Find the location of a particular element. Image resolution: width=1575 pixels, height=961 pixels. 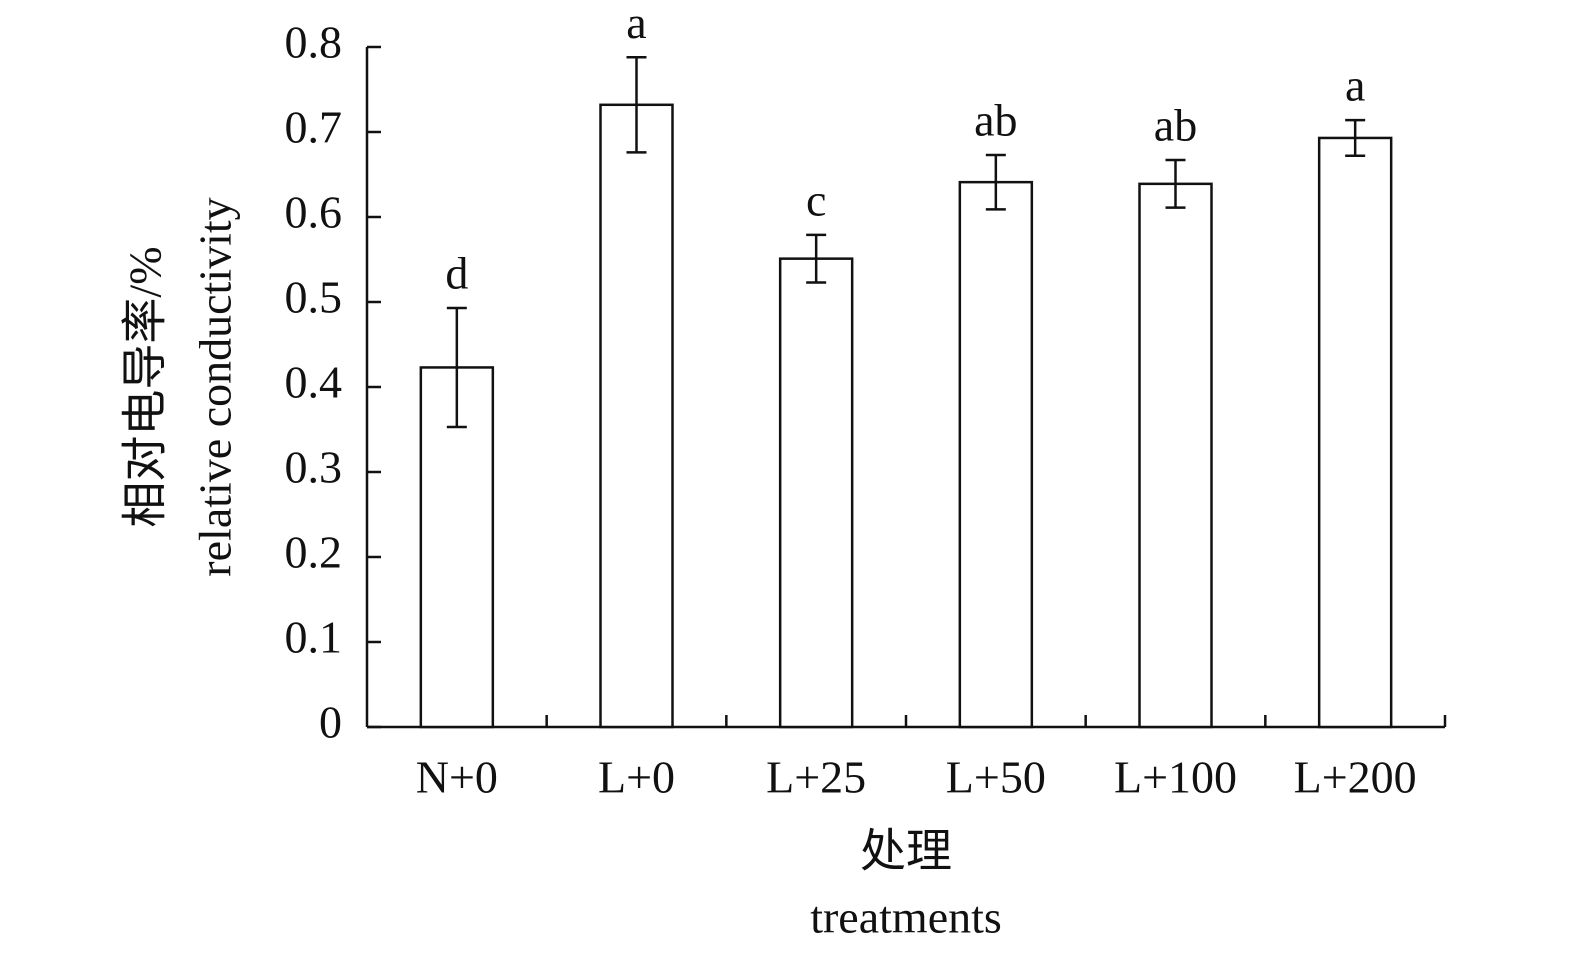

significance-label: c is located at coordinates (816, 199).